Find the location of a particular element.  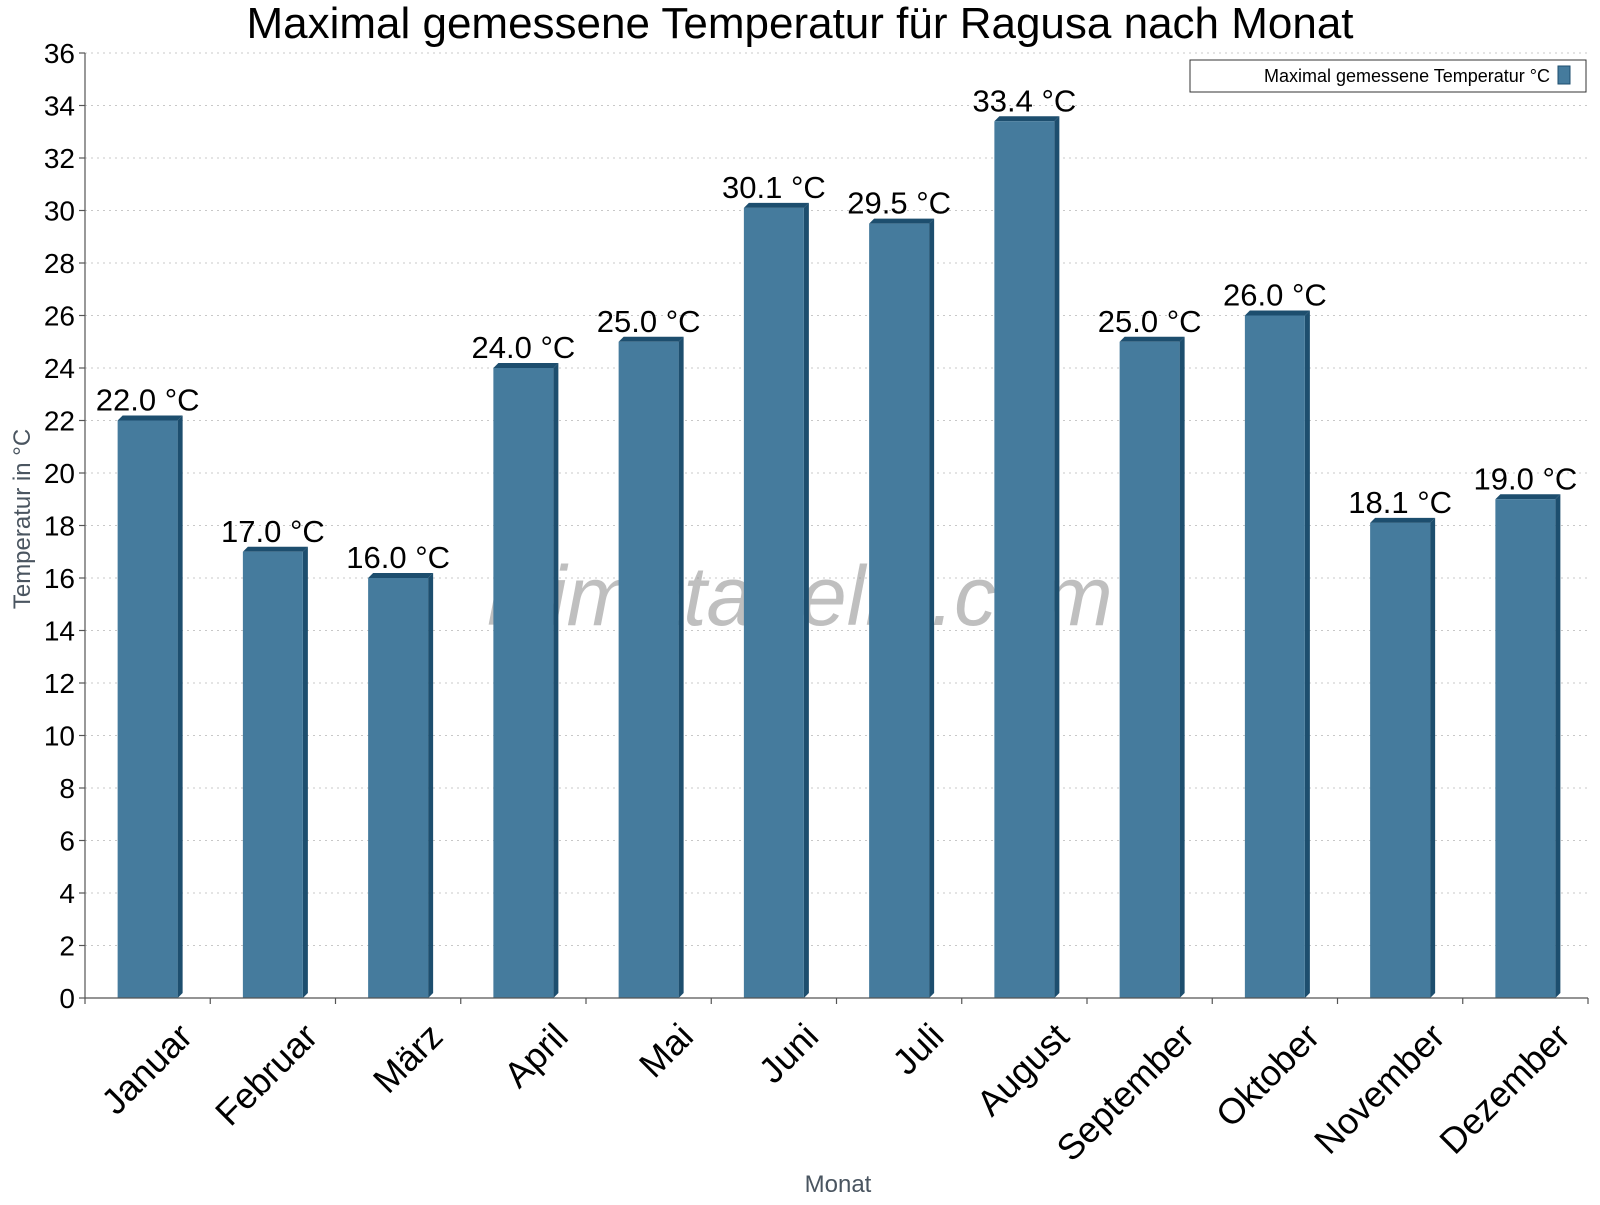

y-tick-label: 14 is located at coordinates (59, 631).